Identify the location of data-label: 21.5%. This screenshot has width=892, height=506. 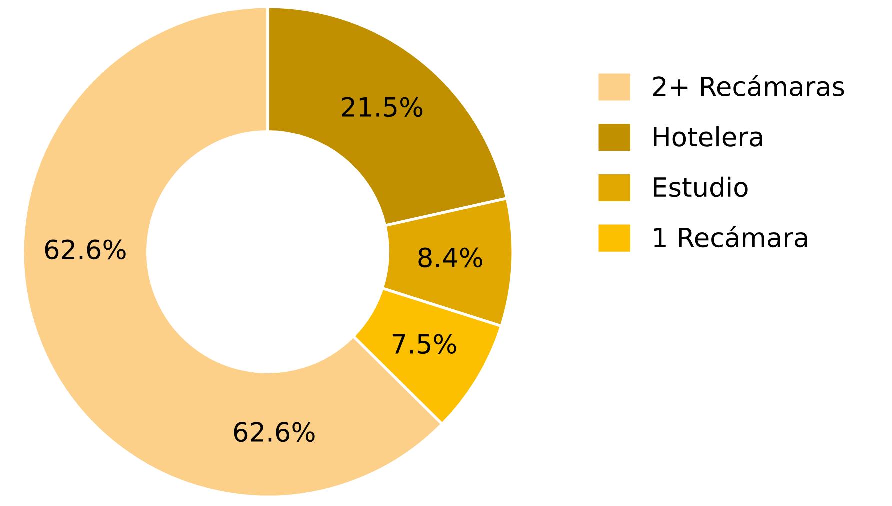
(382, 107).